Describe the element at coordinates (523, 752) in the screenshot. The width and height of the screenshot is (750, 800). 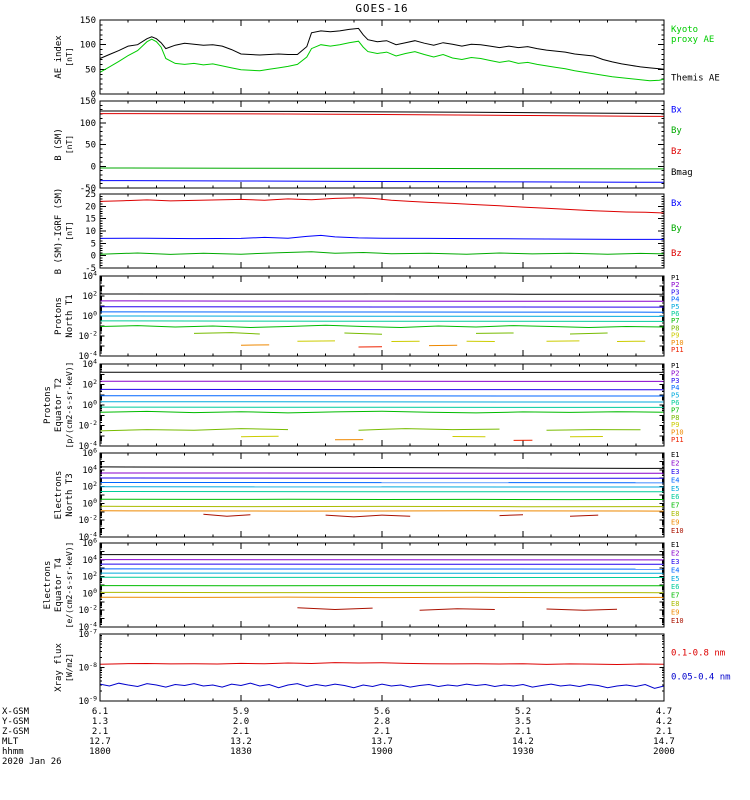
I see `footer-value: 1930` at that location.